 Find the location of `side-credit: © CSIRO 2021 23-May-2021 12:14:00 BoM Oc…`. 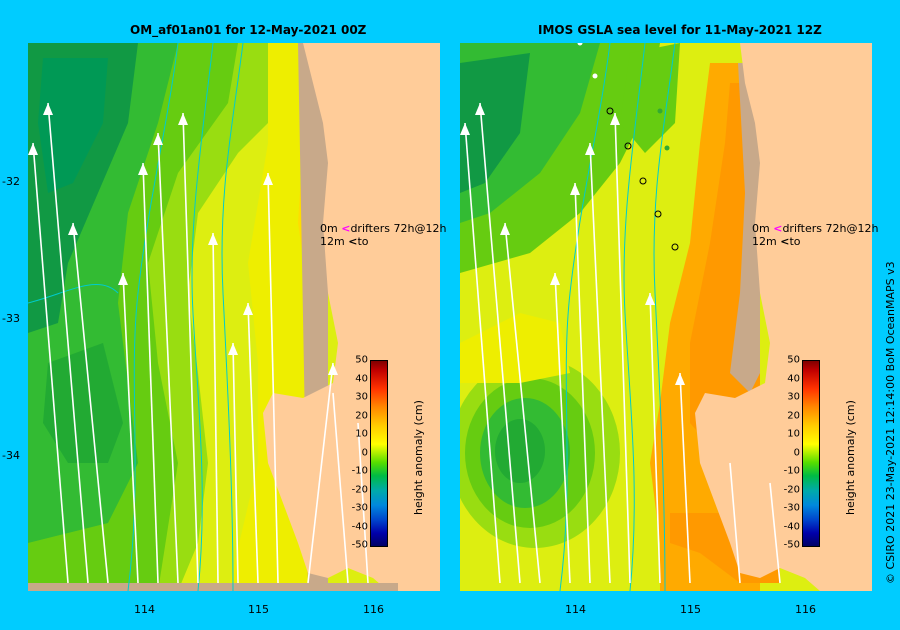

side-credit: © CSIRO 2021 23-May-2021 12:14:00 BoM Oc… is located at coordinates (890, 422).